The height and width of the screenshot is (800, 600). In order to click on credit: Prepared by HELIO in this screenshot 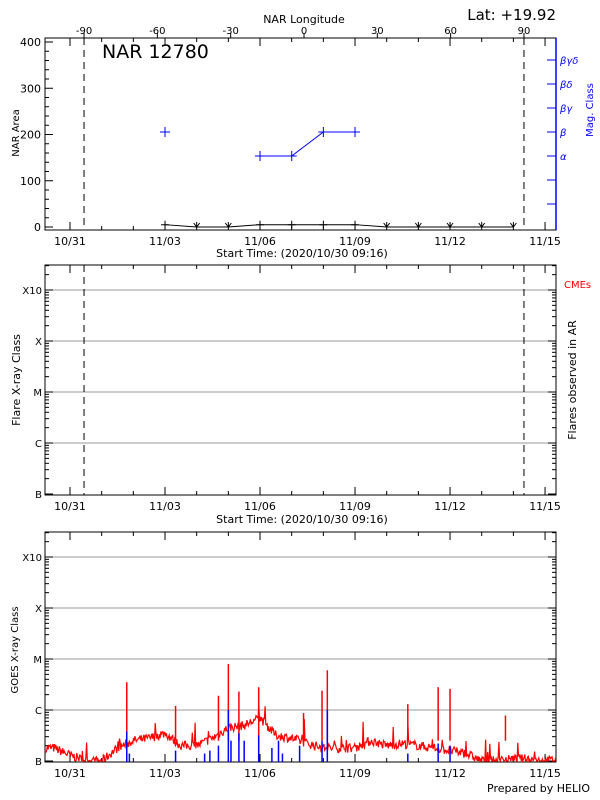, I will do `click(538, 788)`.